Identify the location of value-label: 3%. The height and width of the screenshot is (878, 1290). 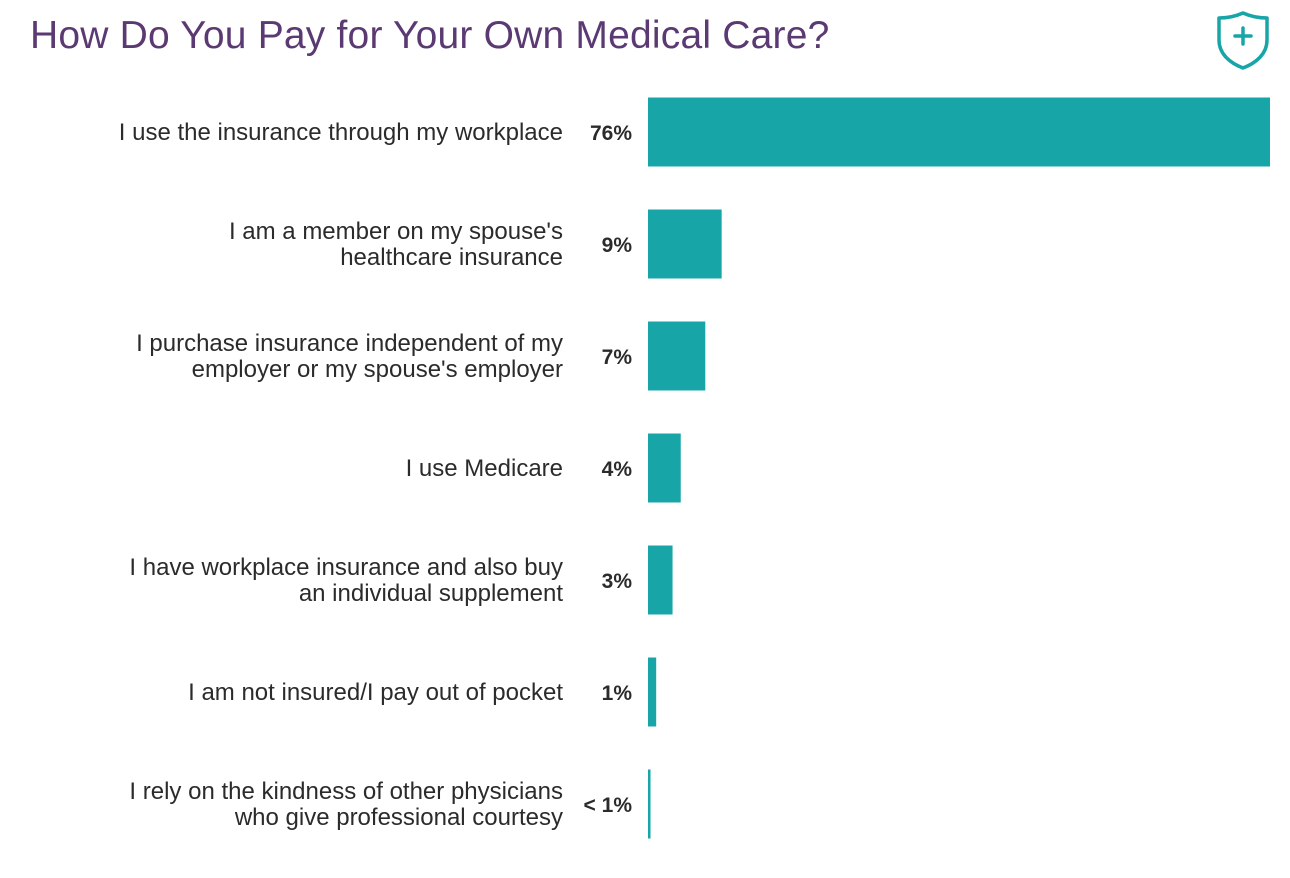
(617, 581).